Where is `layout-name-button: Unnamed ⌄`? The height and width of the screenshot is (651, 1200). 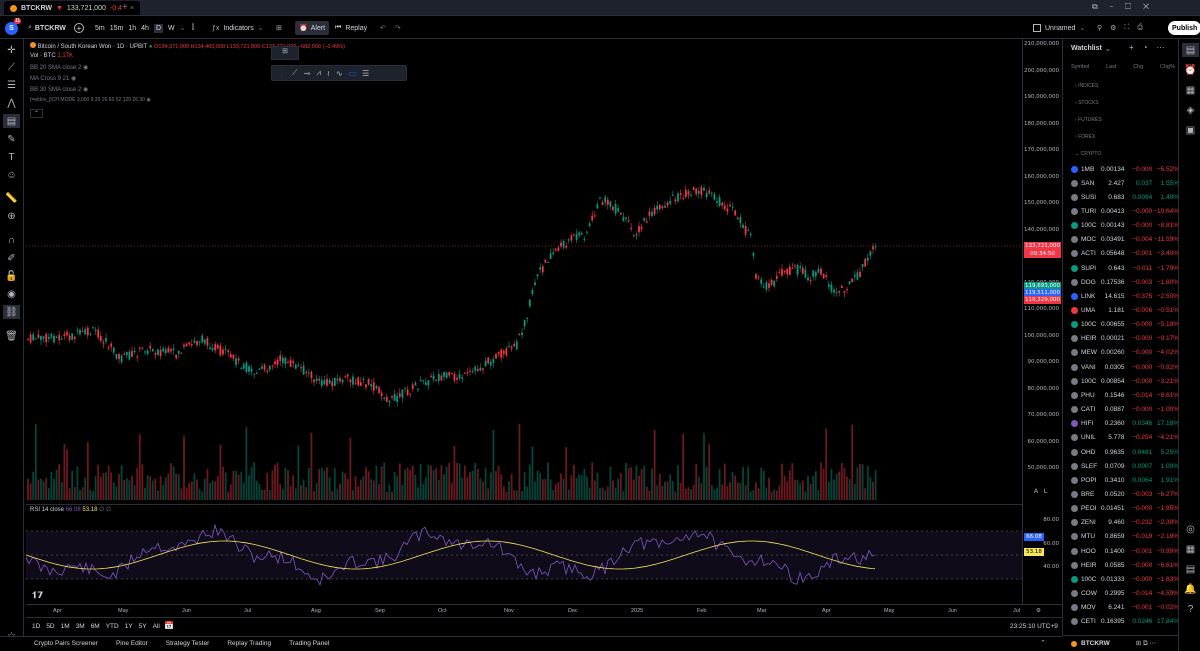
layout-name-button: Unnamed ⌄ is located at coordinates (1059, 28).